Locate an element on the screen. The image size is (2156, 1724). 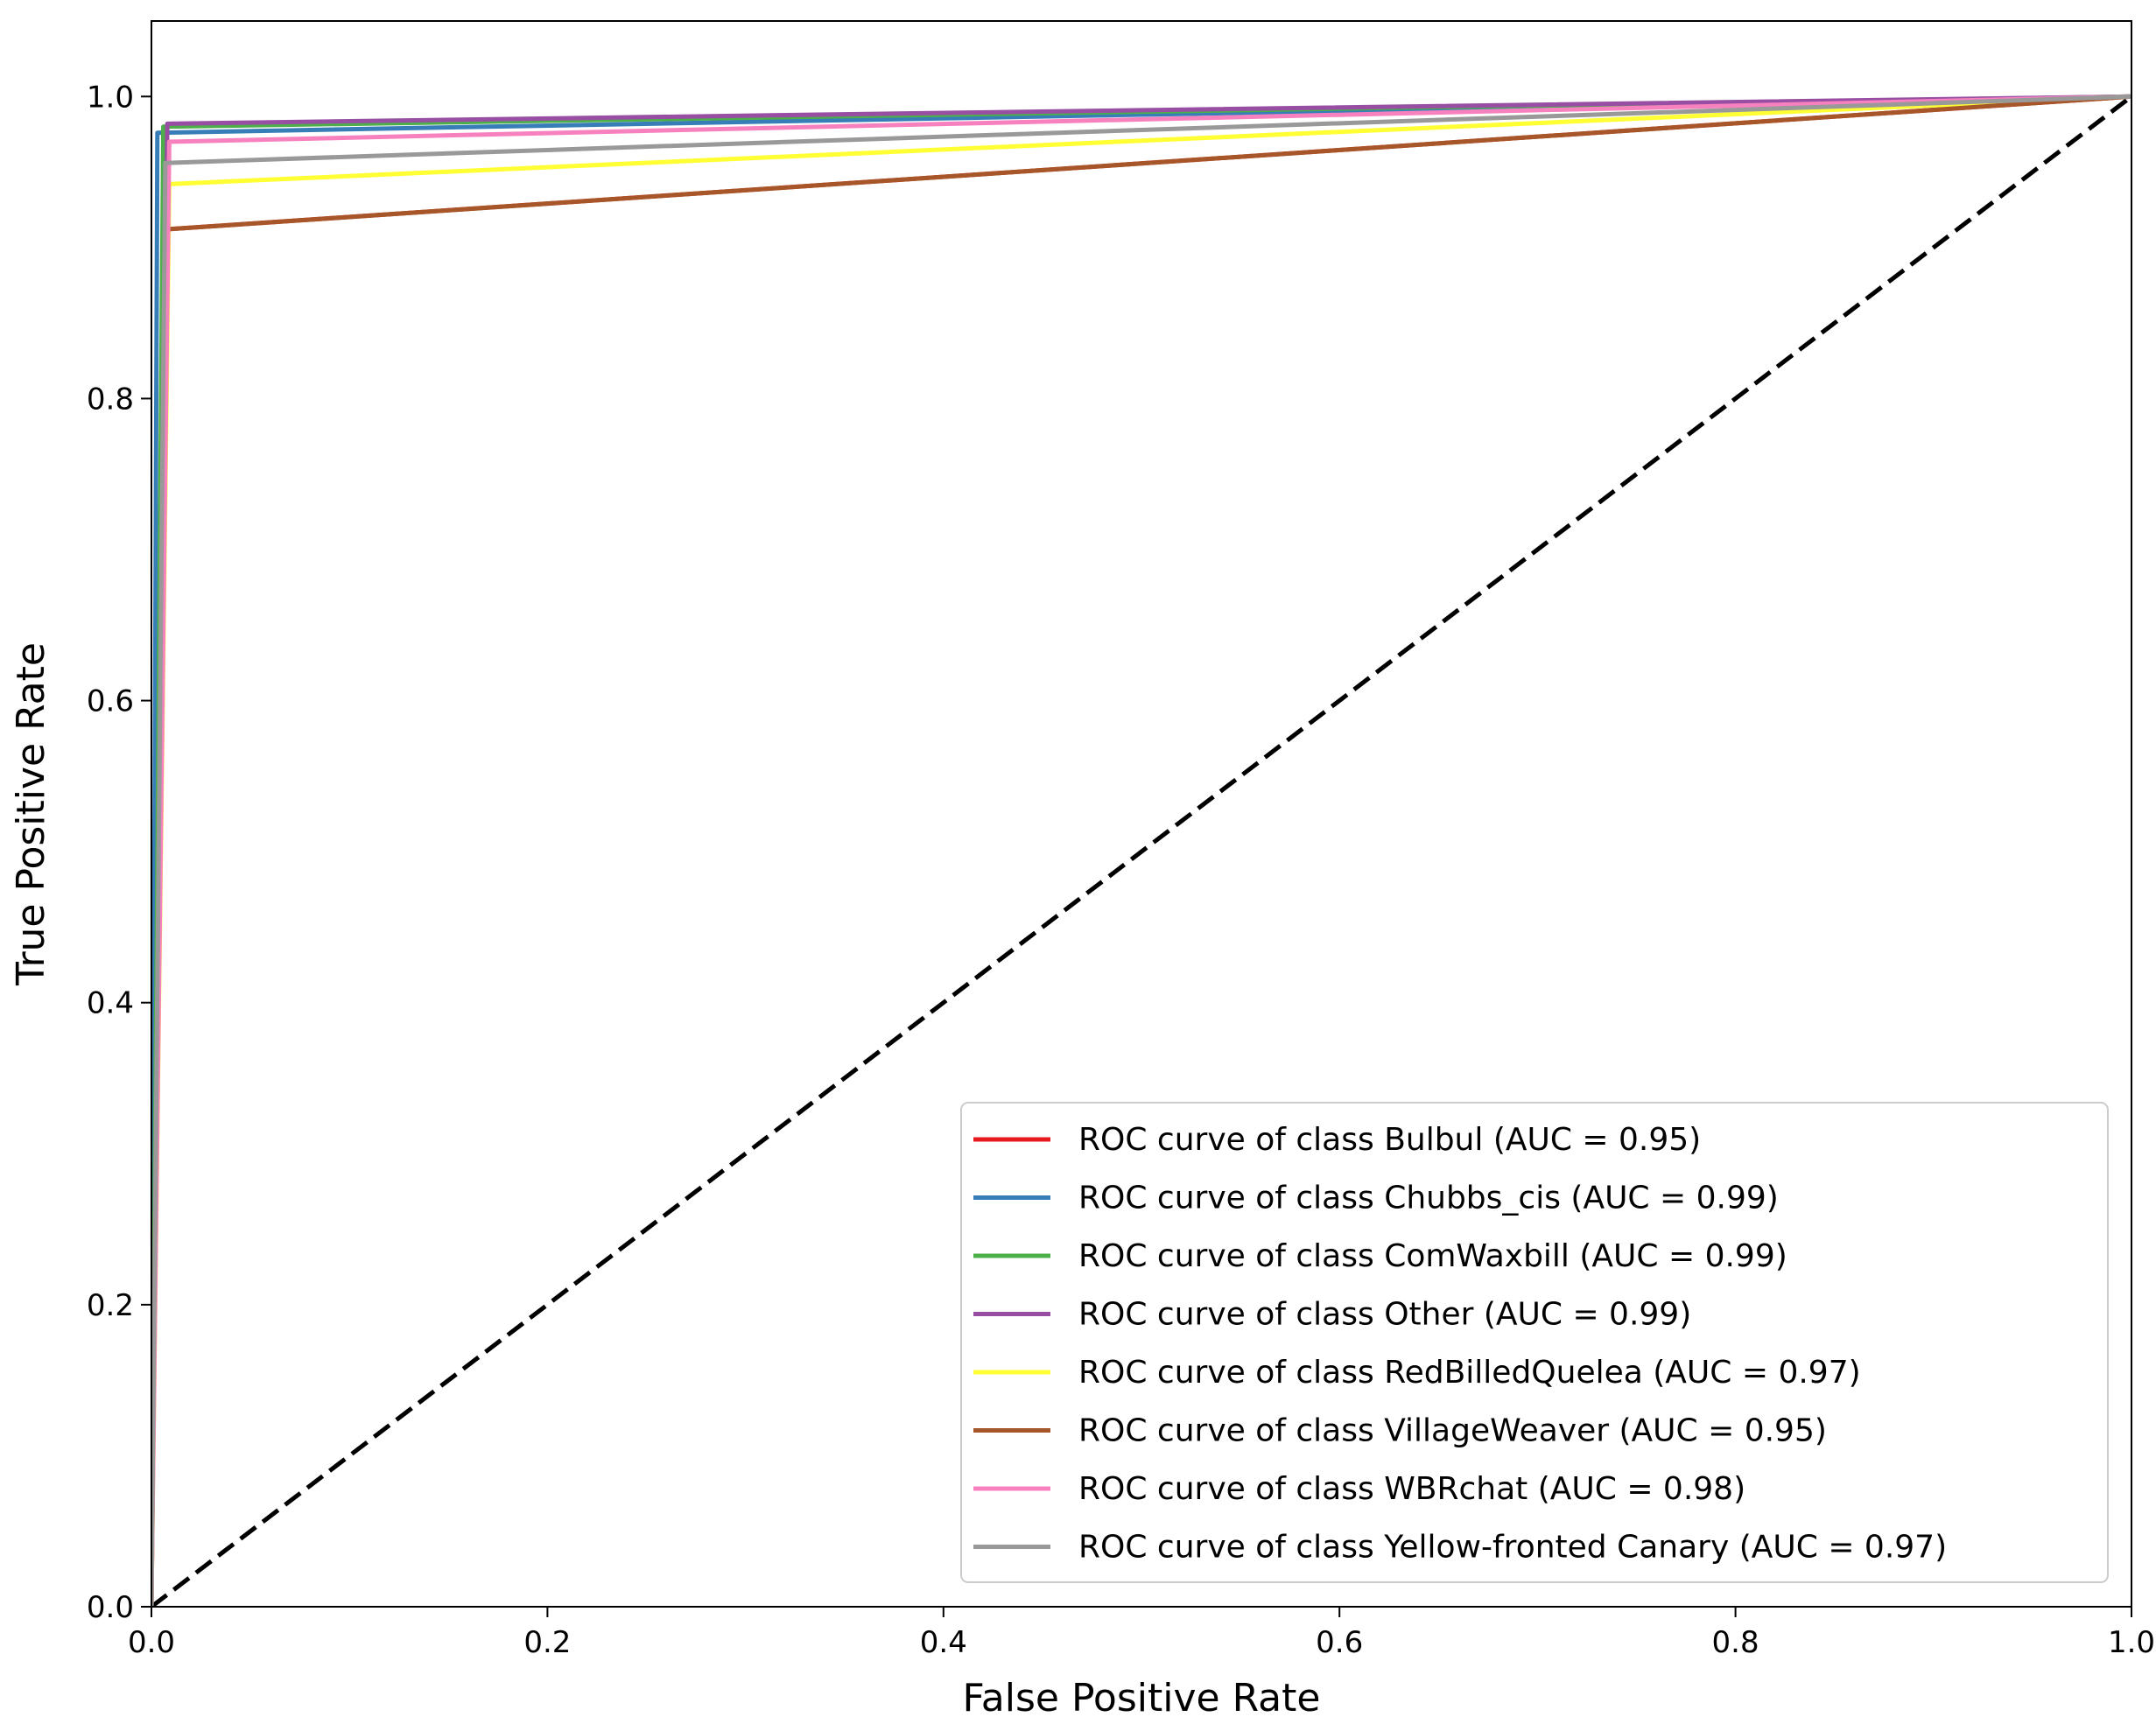
legend-box is located at coordinates (1534, 1342).